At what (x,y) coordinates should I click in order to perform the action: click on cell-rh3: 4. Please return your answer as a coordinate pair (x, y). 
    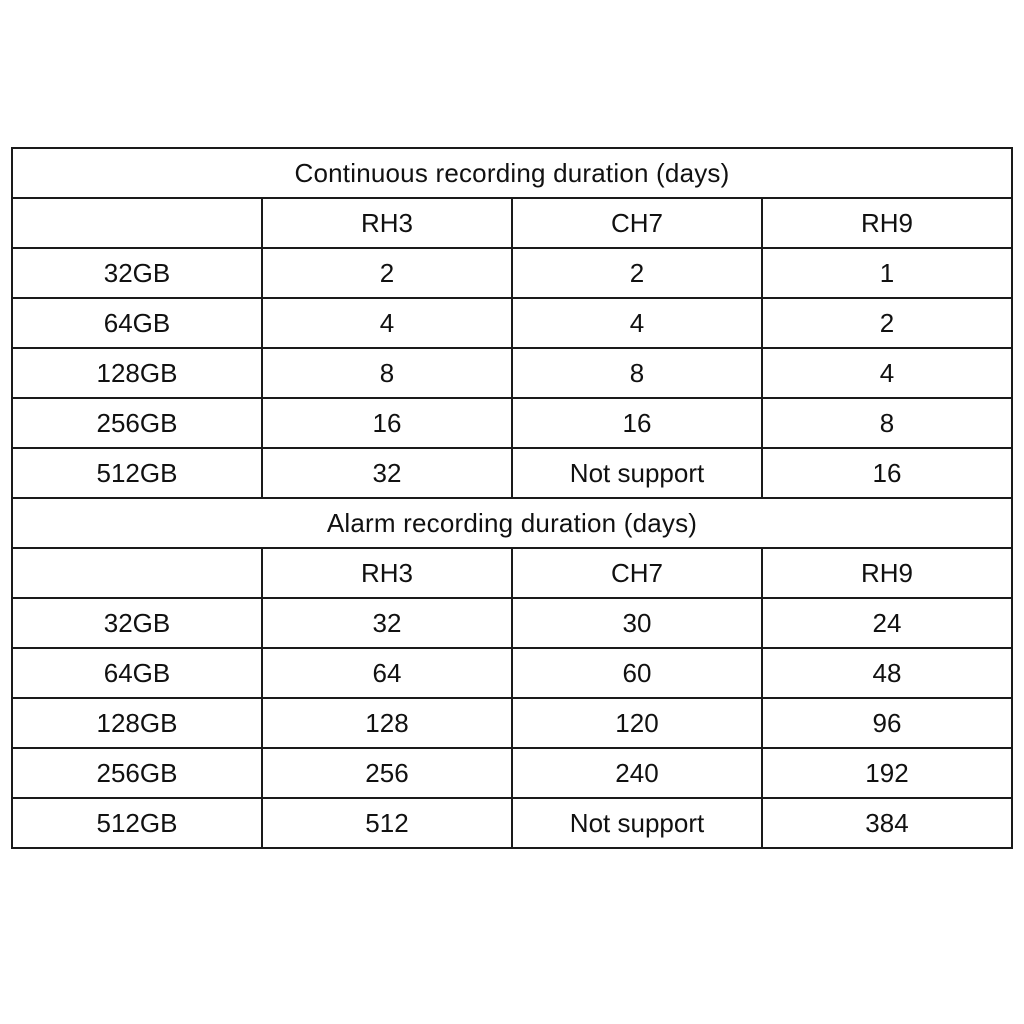
    Looking at the image, I should click on (387, 323).